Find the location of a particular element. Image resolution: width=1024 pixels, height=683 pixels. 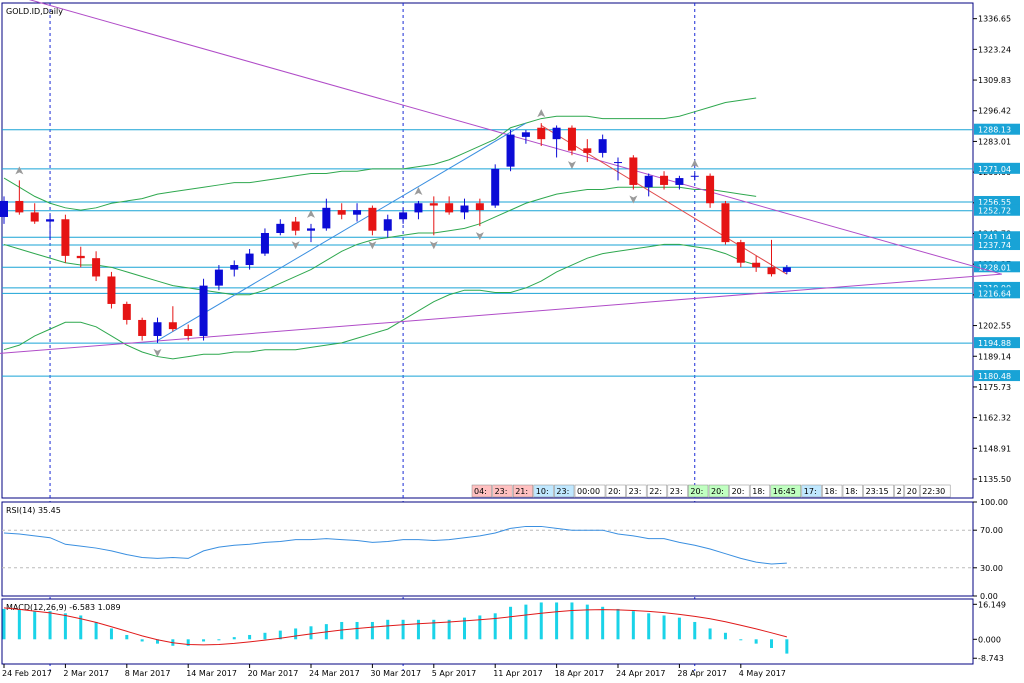

price-tick-label: 1148.91 is located at coordinates (994, 448).